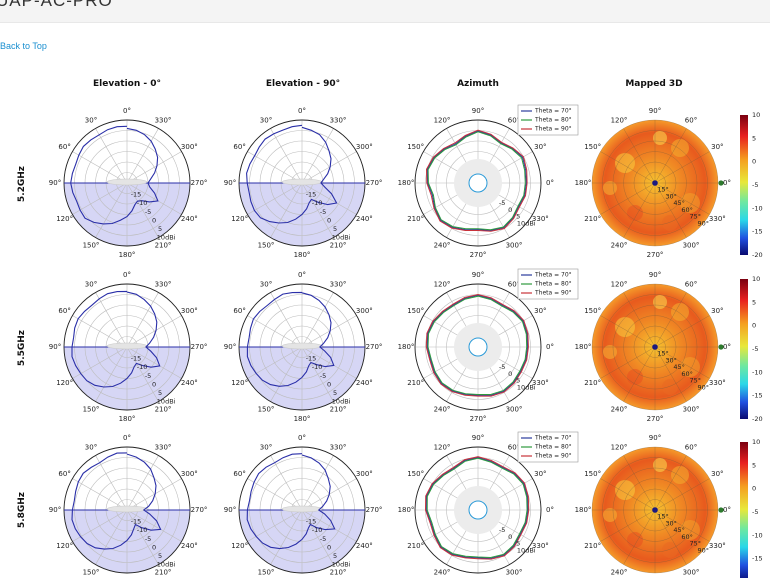 The image size is (770, 578). Describe the element at coordinates (553, 438) in the screenshot. I see `row3-azimuth-legend-label: Theta = 70°` at that location.